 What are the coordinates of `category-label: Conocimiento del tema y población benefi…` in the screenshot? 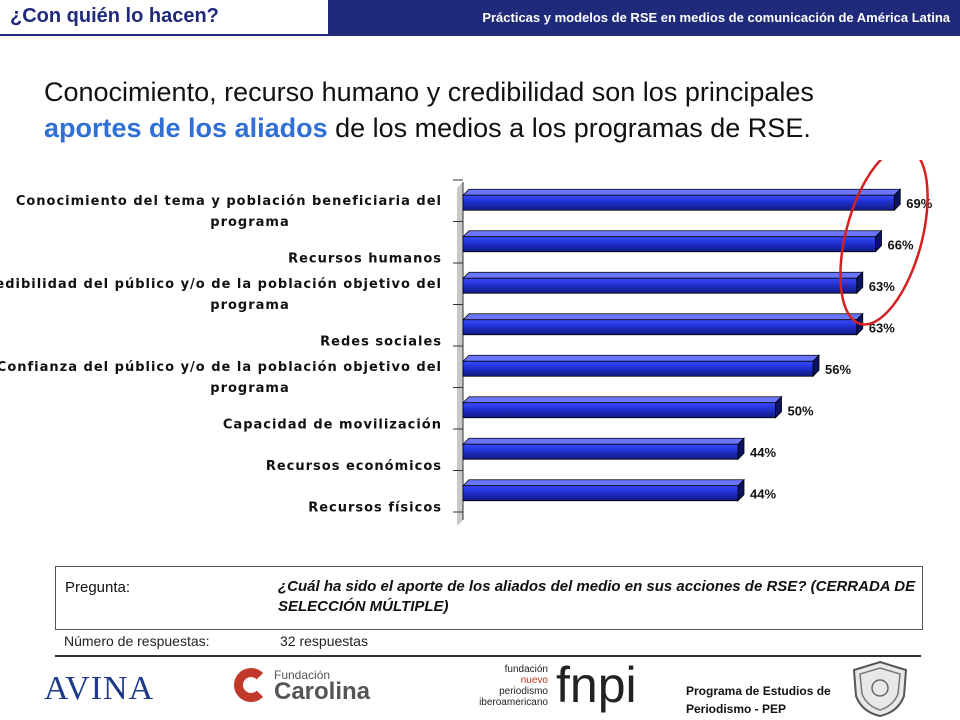 It's located at (229, 201).